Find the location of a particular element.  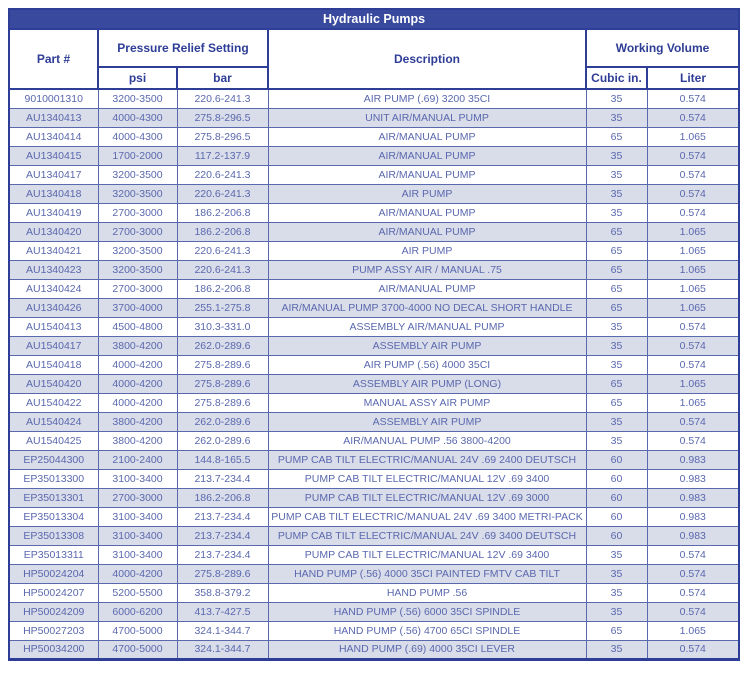

cell-psi: 3700-4000 is located at coordinates (137, 307).